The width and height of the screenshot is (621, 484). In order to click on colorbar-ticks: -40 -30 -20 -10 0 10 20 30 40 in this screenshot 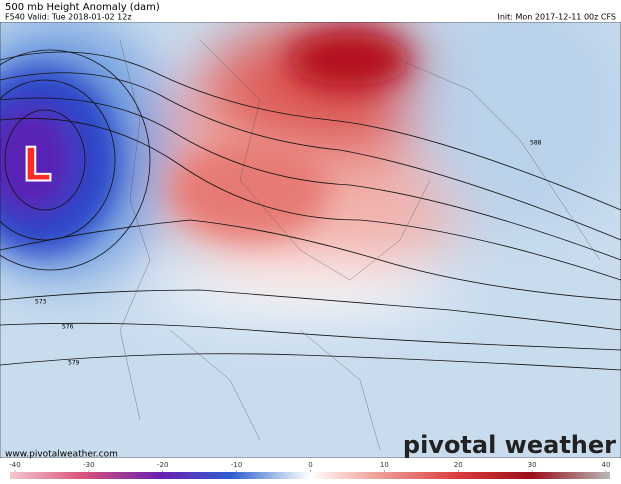, I will do `click(309, 466)`.